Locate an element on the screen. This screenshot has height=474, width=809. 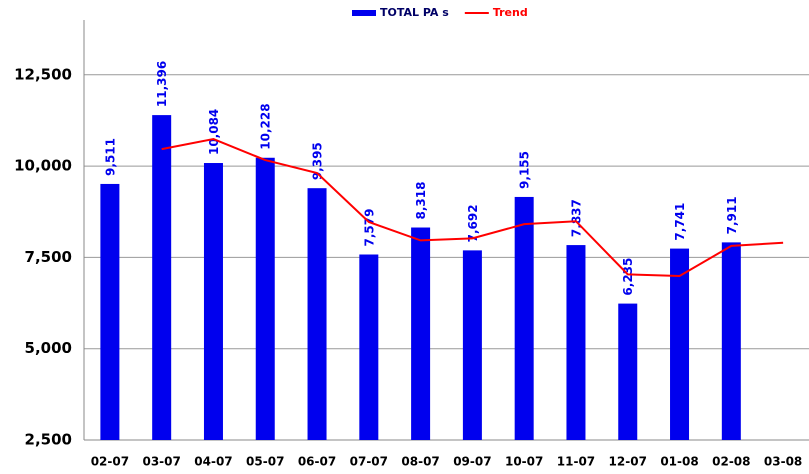
x-tick-label: 01-08 is located at coordinates (679, 462).